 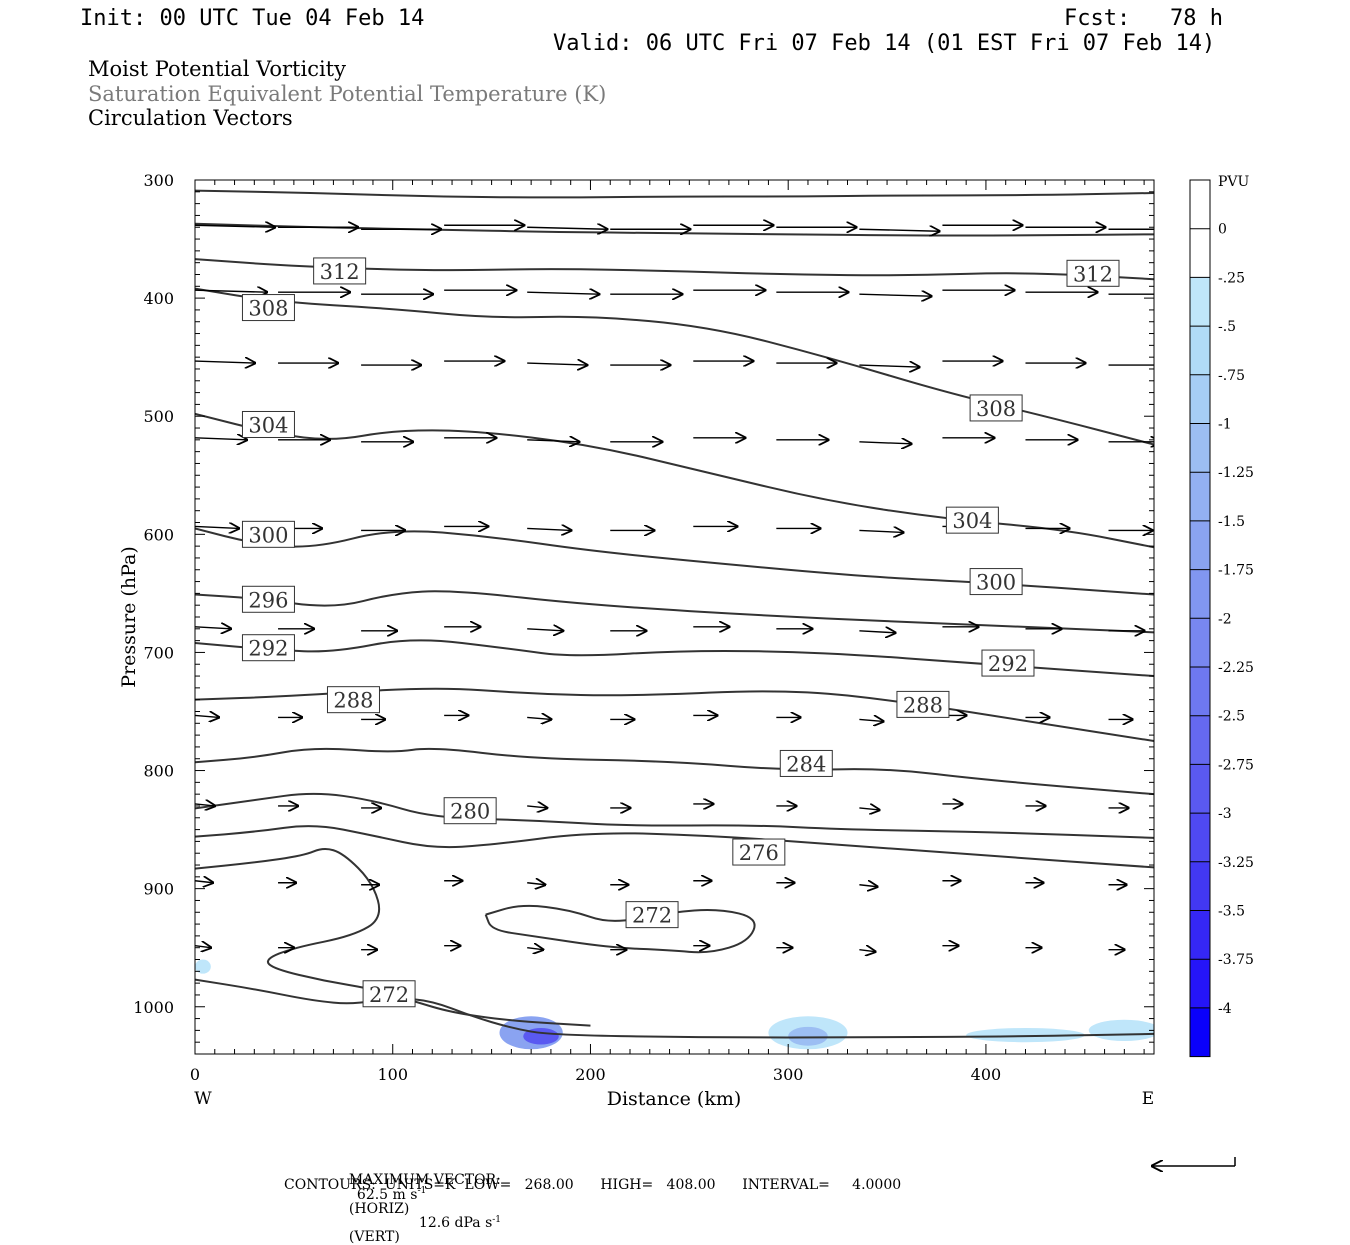 I want to click on field-title-vectors: Circulation Vectors, so click(x=190, y=118).